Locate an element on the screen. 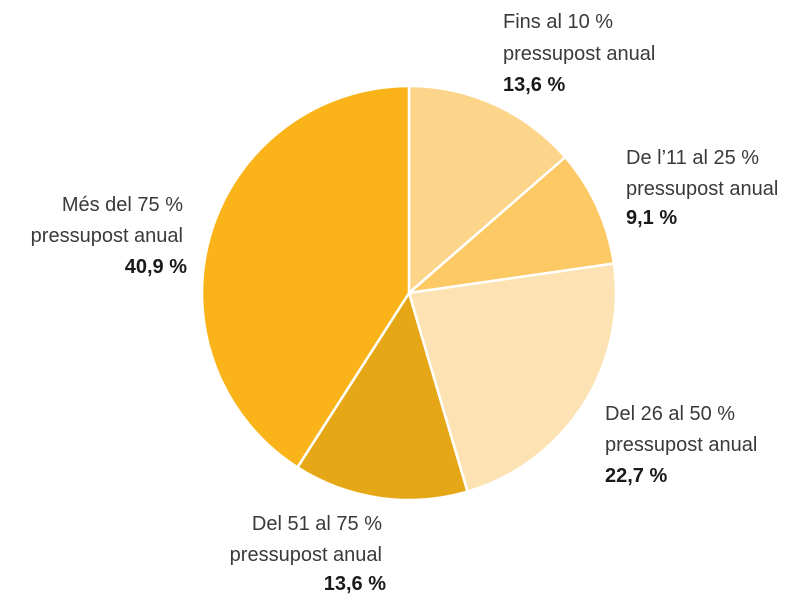 This screenshot has width=804, height=595. slice-label-5: Més del 75 % pressupost anual 40,9 % is located at coordinates (109, 236).